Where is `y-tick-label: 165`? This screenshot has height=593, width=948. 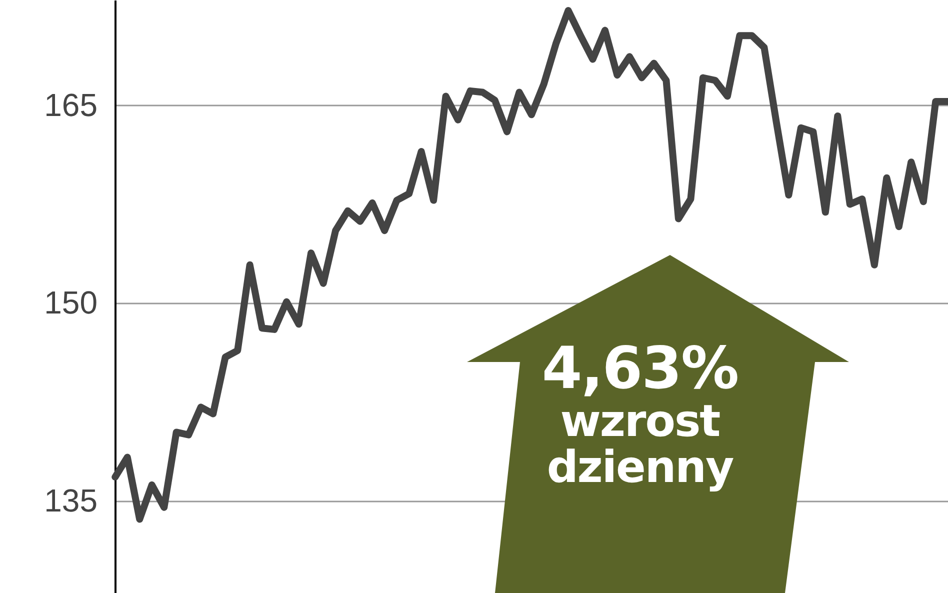
y-tick-label: 165 is located at coordinates (71, 104).